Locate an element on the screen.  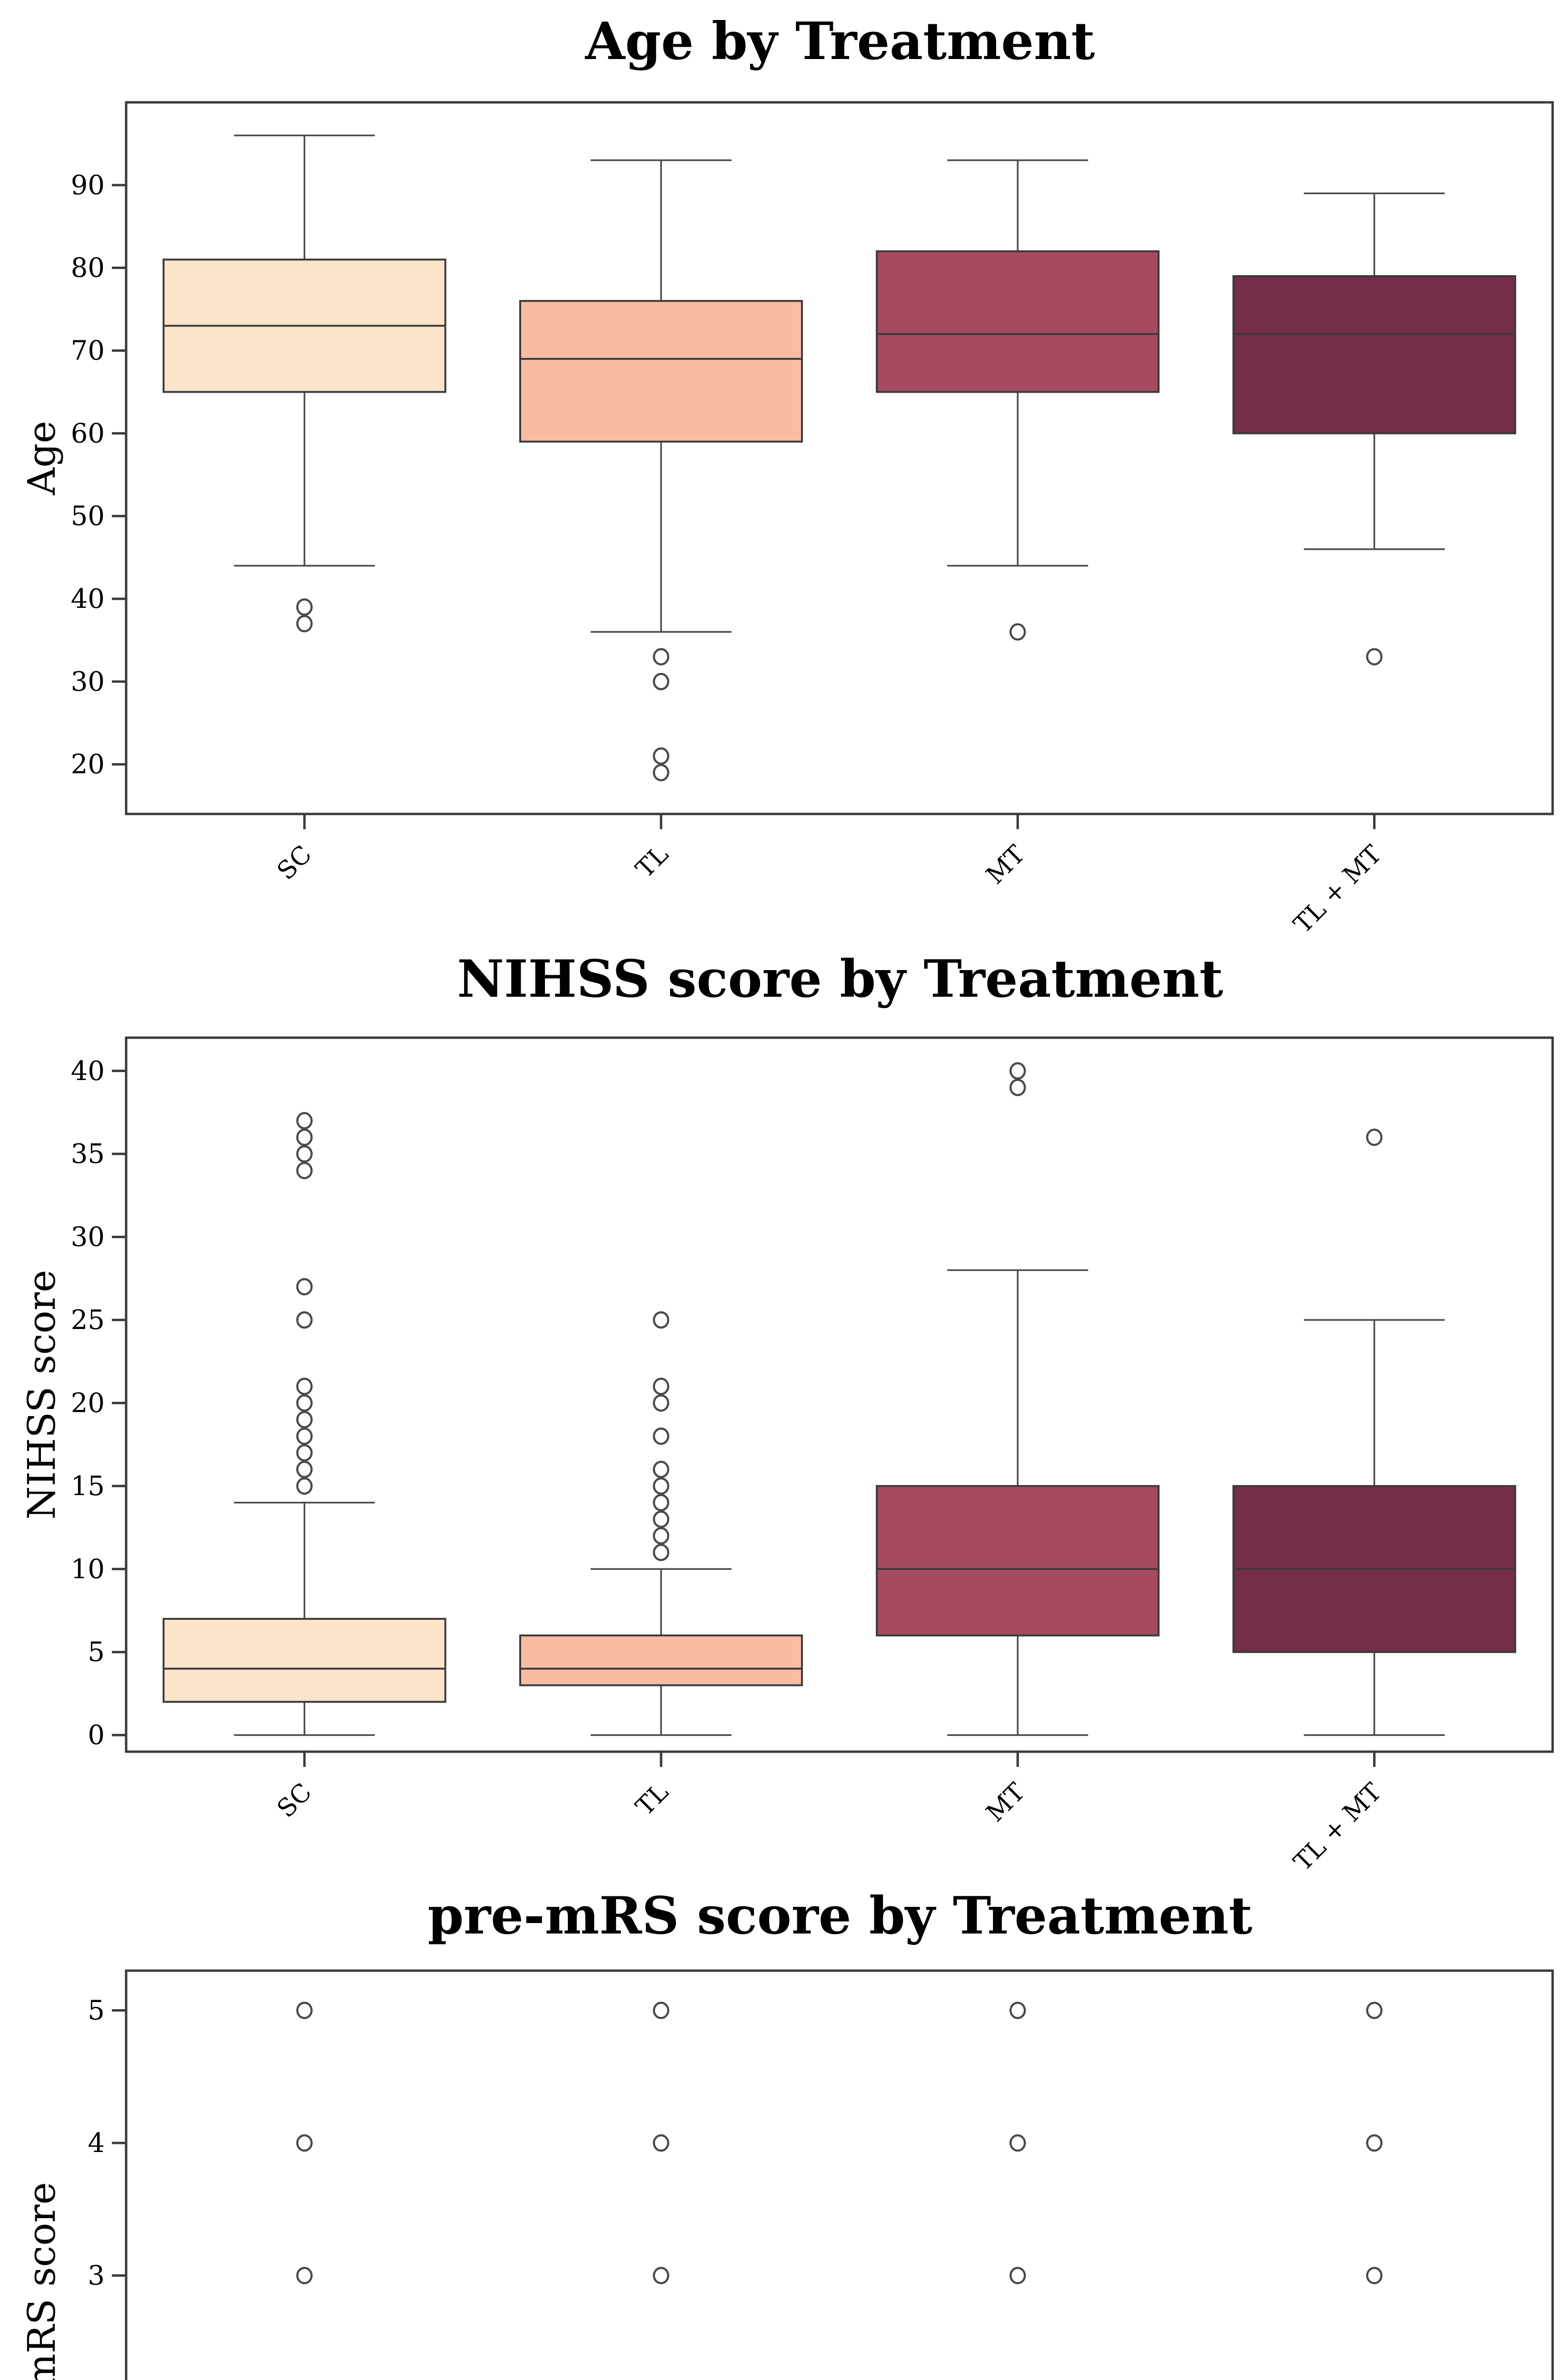
y-tick-label: 90 is located at coordinates (88, 185).